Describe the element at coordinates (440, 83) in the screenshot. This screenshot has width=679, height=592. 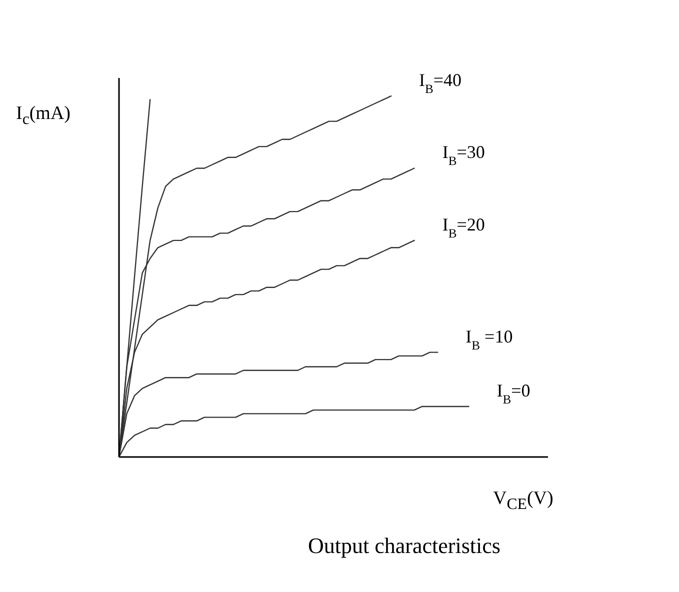
I see `series-label: I$_{B}$=40` at that location.